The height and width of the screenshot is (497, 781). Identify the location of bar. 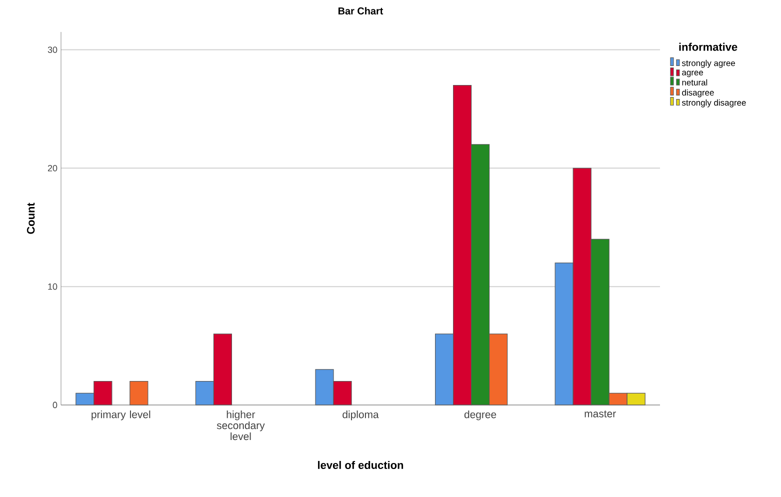
(139, 393).